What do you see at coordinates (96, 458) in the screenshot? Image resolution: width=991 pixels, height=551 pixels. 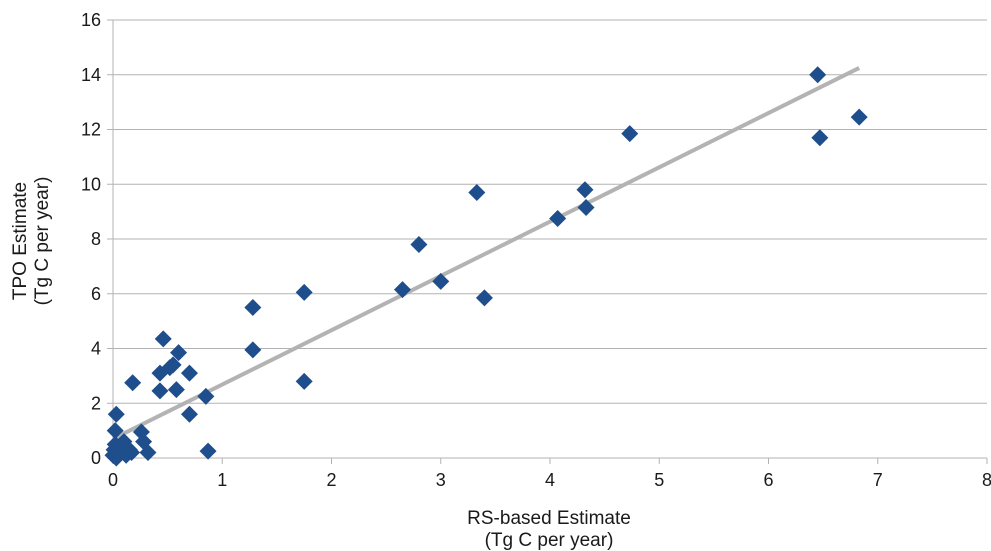 I see `y-tick-label-0: 0` at bounding box center [96, 458].